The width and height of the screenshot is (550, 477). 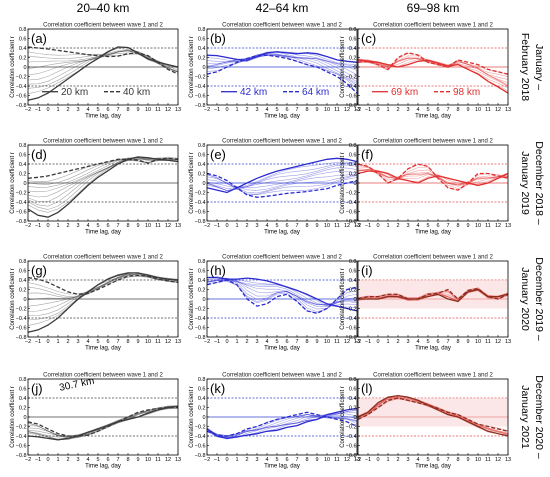 I want to click on panel-letter: (f), so click(x=367, y=154).